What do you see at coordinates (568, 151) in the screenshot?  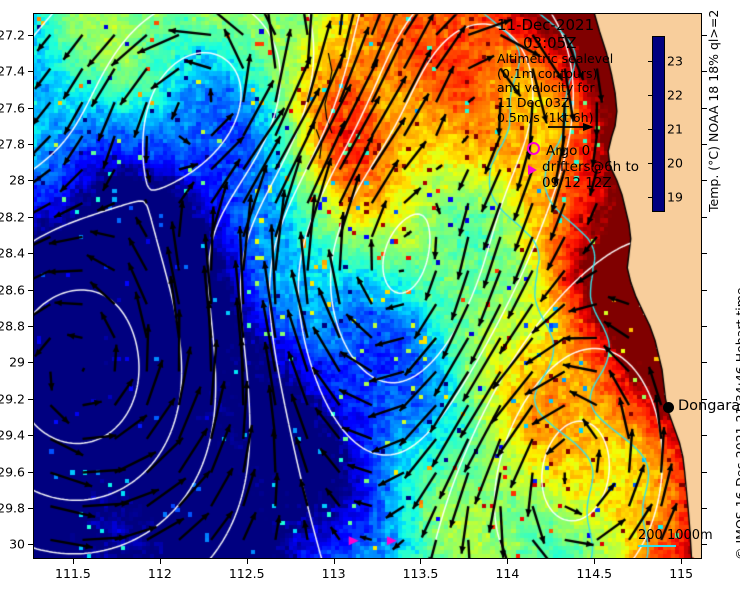 I see `argo-legend-label: Argo 0` at bounding box center [568, 151].